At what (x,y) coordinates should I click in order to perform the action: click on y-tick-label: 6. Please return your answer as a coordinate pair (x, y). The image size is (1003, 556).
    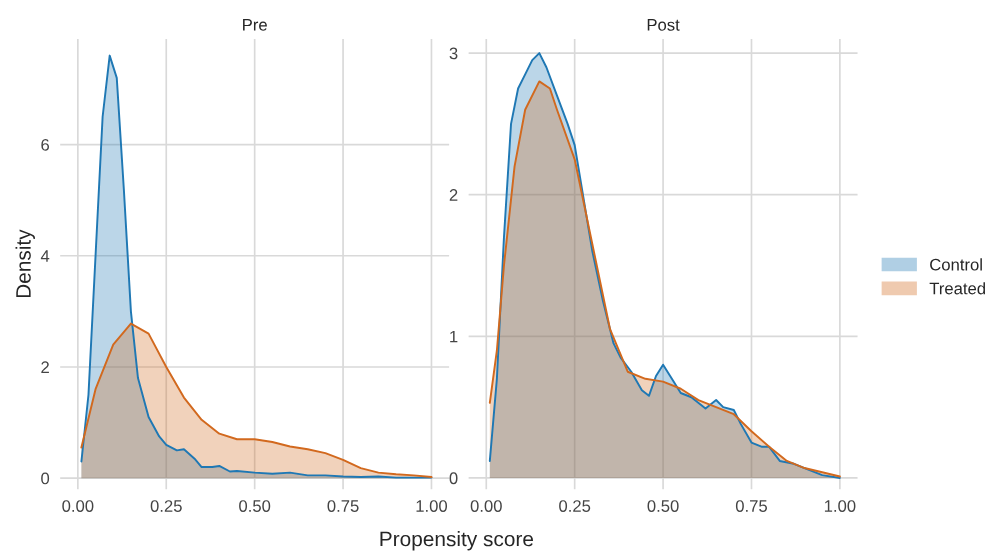
    Looking at the image, I should click on (45, 144).